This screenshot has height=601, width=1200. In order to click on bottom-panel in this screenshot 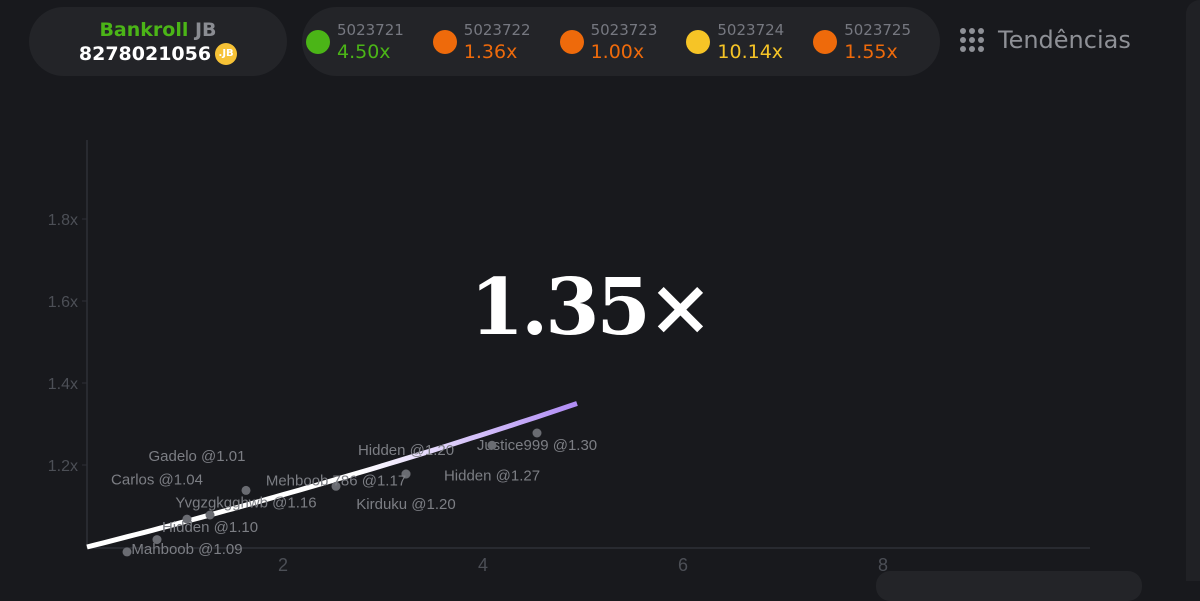, I will do `click(1009, 586)`.